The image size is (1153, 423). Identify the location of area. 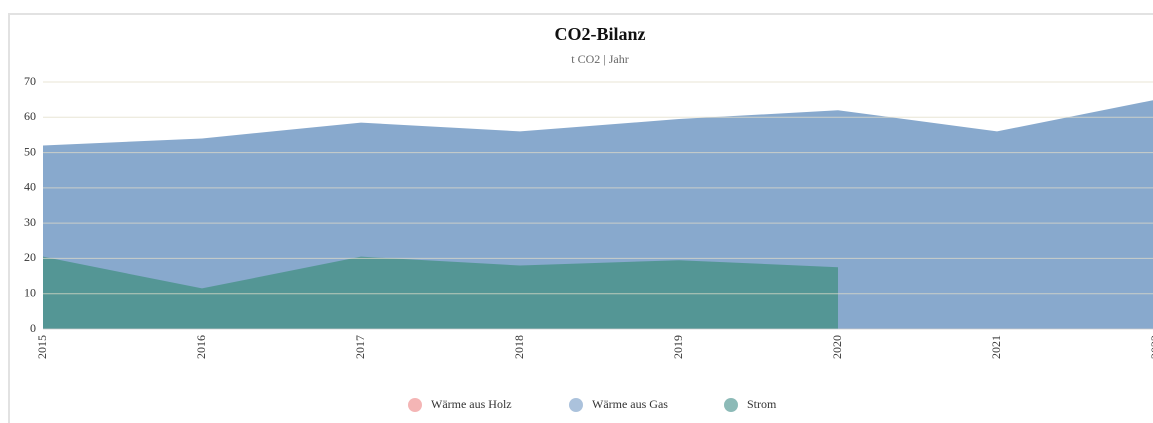
(440, 292).